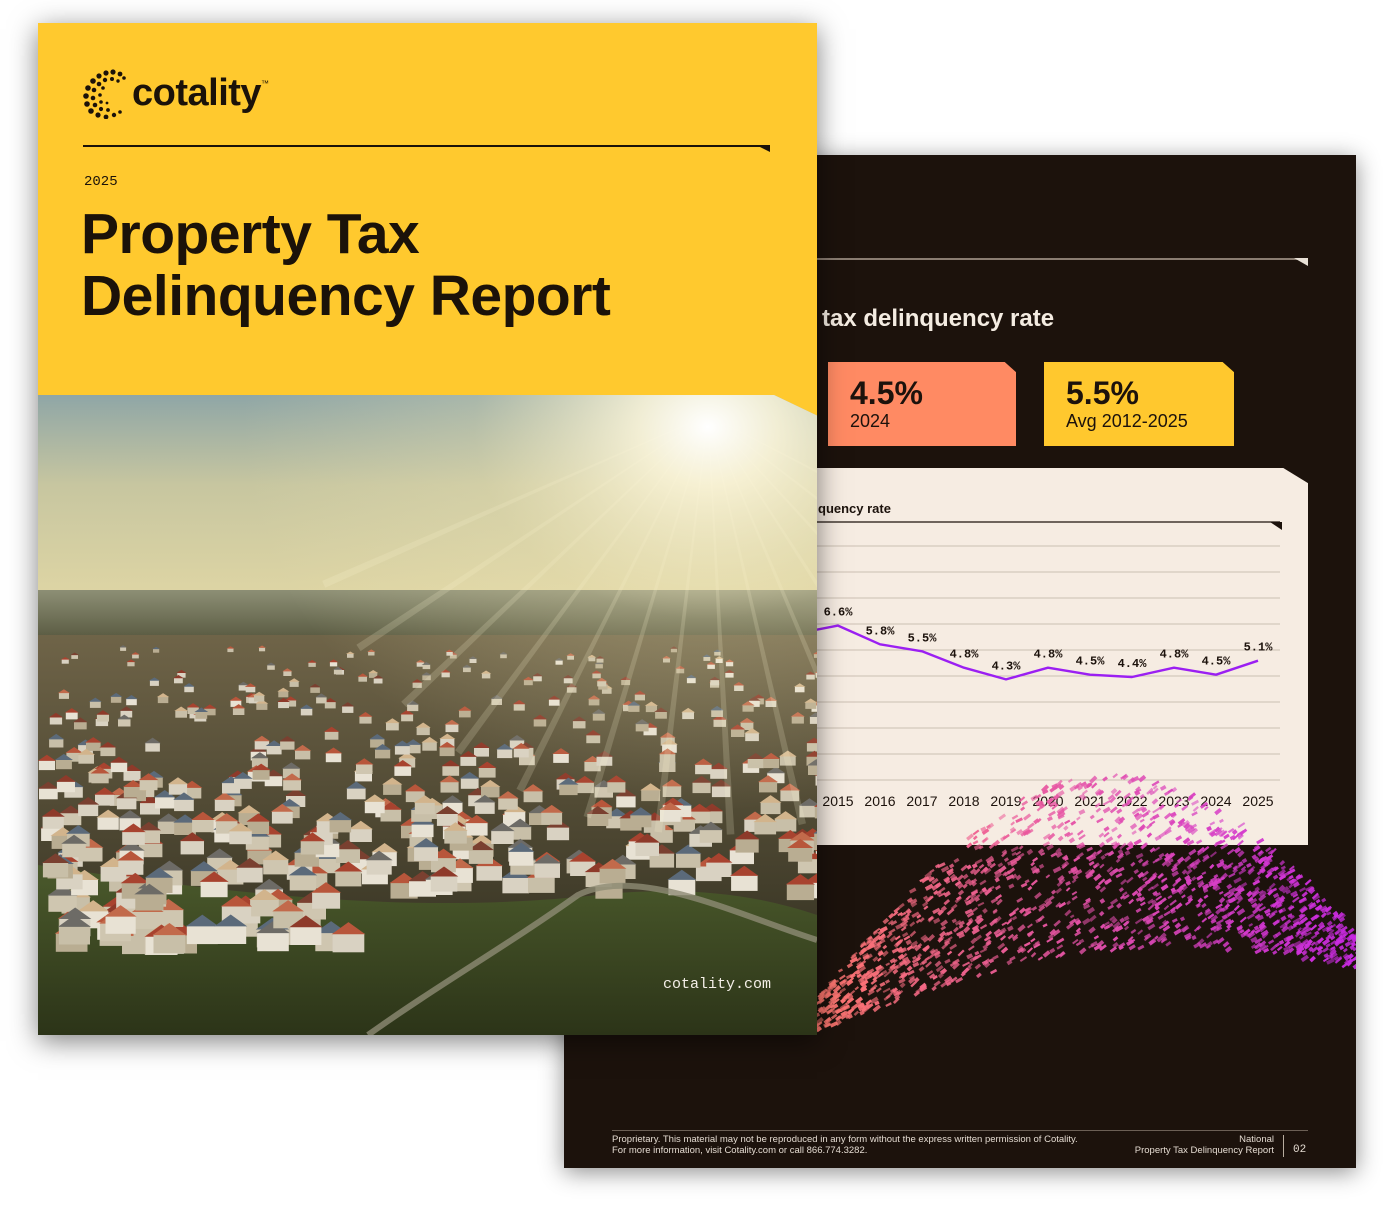 The width and height of the screenshot is (1394, 1221). I want to click on data-label: 6.6%, so click(839, 613).